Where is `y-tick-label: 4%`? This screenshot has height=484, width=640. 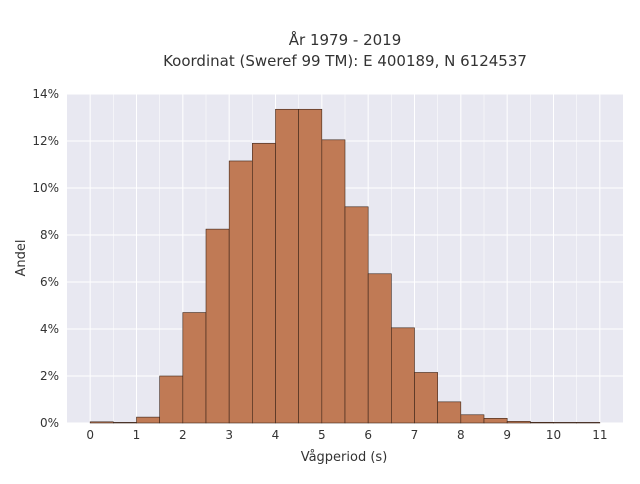
y-tick-label: 4% is located at coordinates (49, 329).